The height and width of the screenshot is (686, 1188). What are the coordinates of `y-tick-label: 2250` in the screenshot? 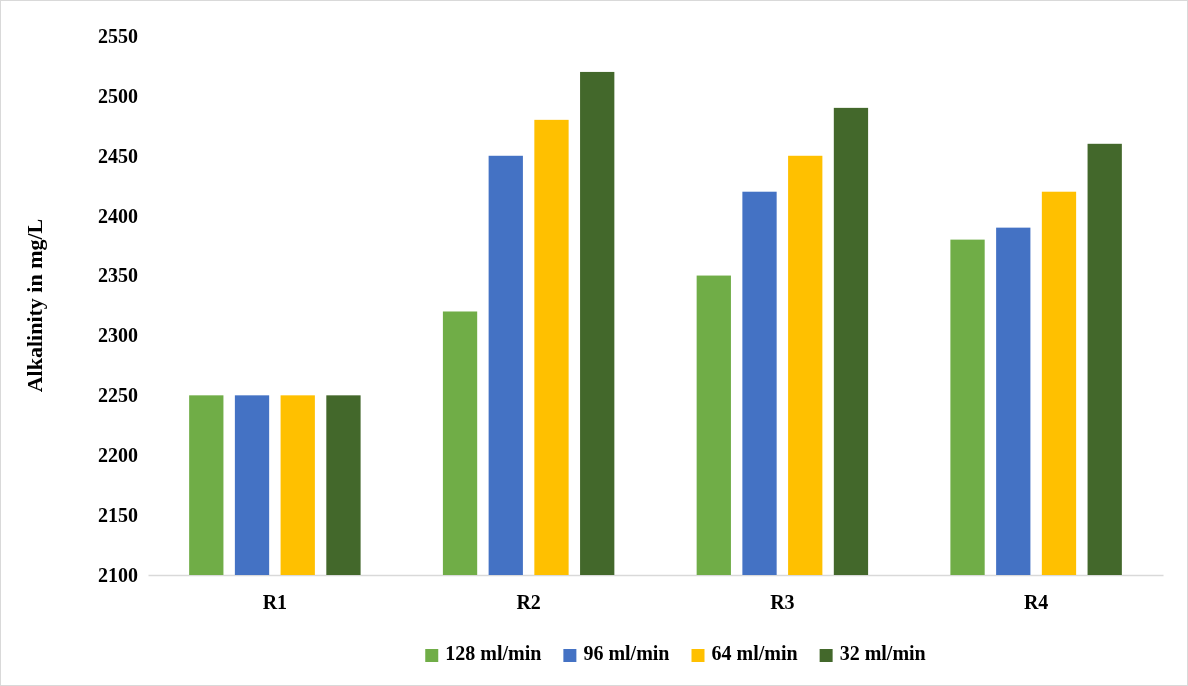 It's located at (118, 395).